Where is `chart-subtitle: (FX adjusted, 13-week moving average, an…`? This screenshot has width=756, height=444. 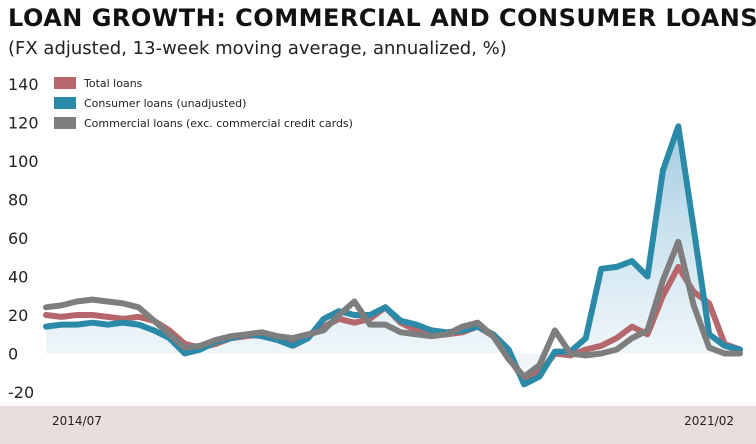
chart-subtitle: (FX adjusted, 13-week moving average, an… is located at coordinates (257, 48).